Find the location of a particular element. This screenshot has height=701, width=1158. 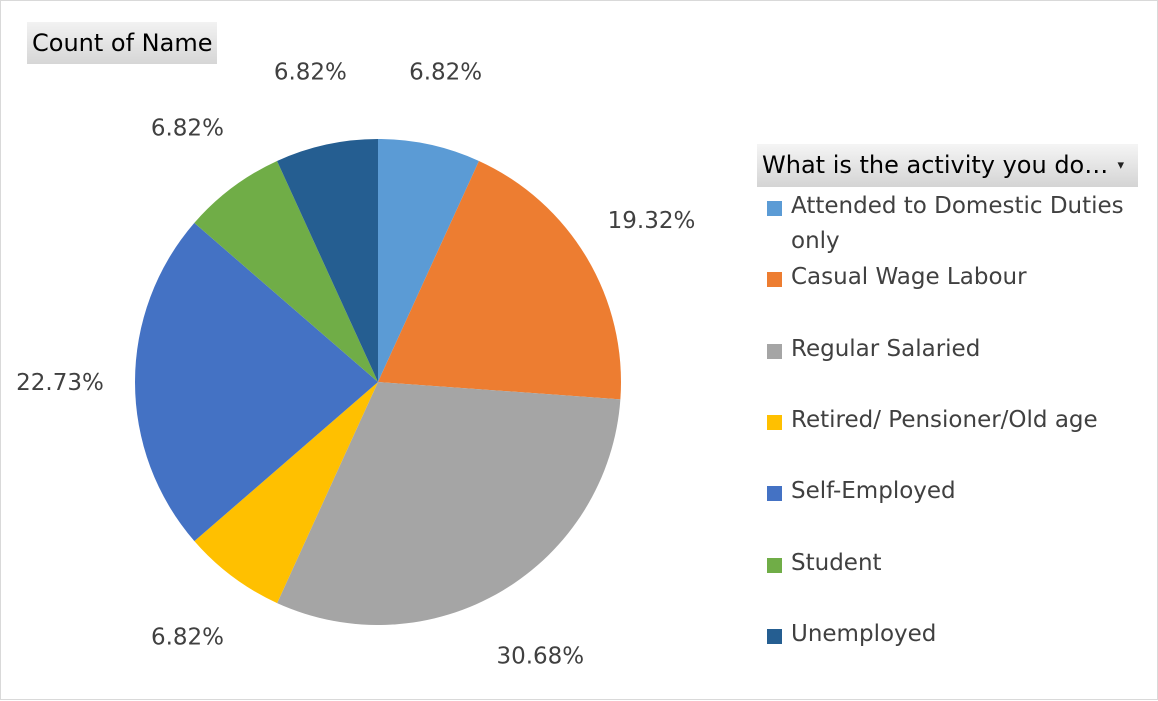

data-label: 19.32% is located at coordinates (652, 221).